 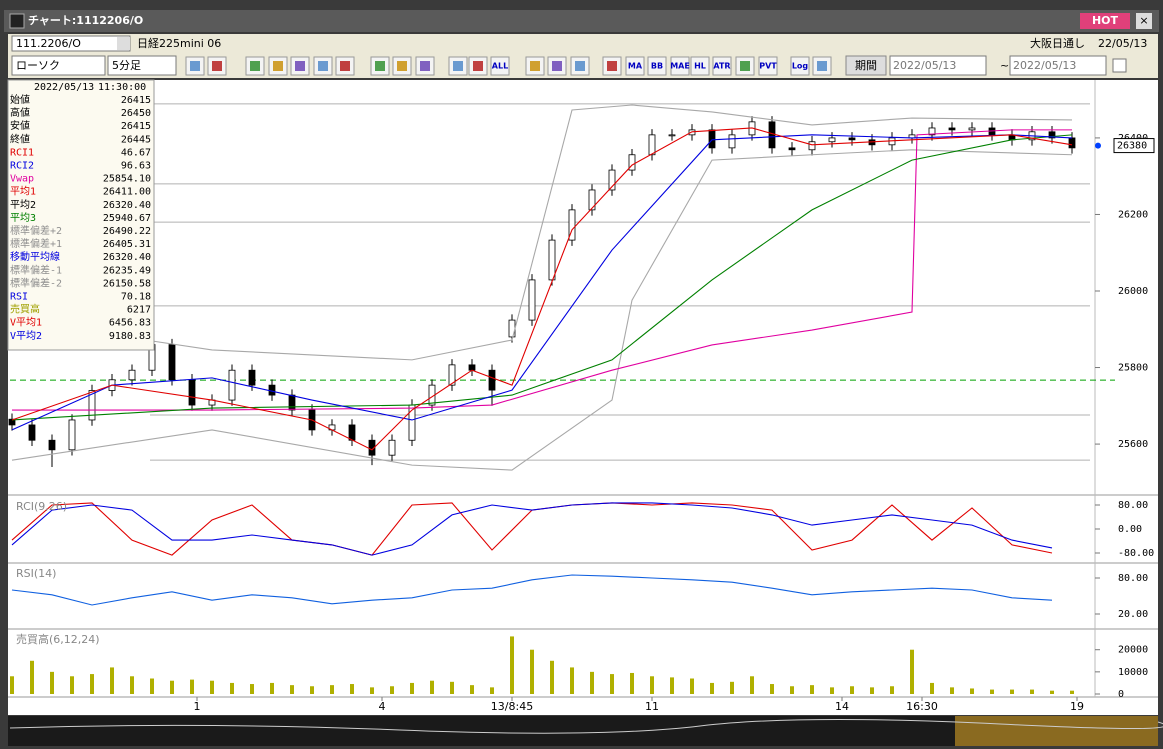 I want to click on last-price-label: 26380, so click(x=1132, y=146).